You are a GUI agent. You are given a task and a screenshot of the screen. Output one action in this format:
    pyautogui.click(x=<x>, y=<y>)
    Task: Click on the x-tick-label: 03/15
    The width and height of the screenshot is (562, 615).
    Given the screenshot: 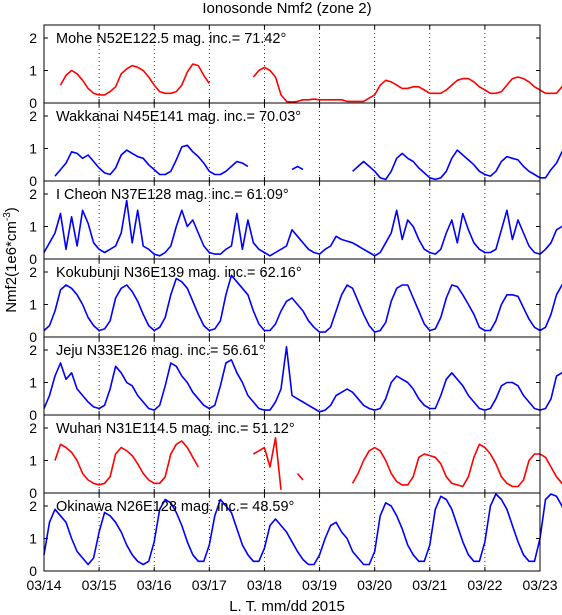 What is the action you would take?
    pyautogui.click(x=99, y=585)
    